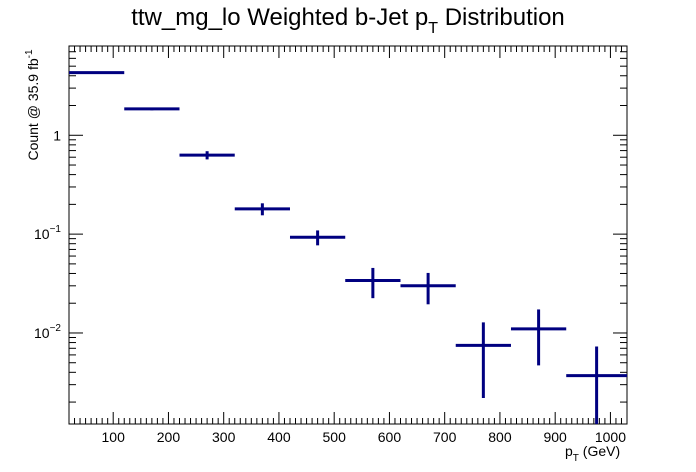 Image resolution: width=696 pixels, height=472 pixels. Describe the element at coordinates (47, 332) in the screenshot. I see `y-tick-label: 10⁻²` at that location.